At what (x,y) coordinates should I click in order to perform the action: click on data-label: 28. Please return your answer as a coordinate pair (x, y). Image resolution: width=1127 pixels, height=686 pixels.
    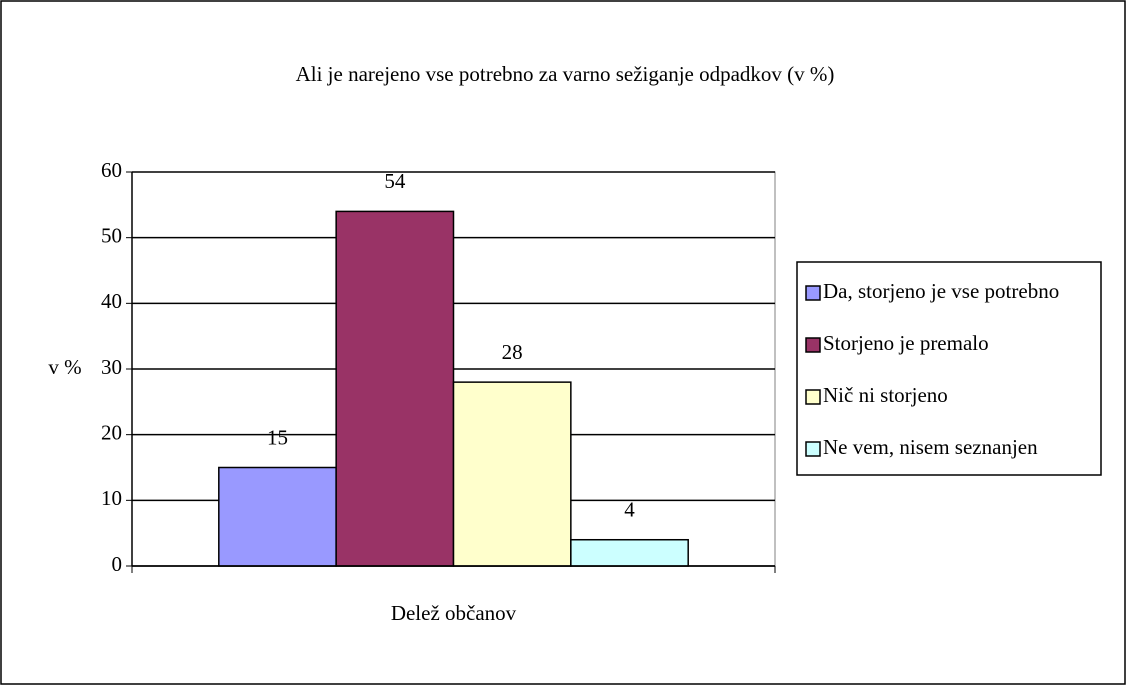
    Looking at the image, I should click on (512, 352).